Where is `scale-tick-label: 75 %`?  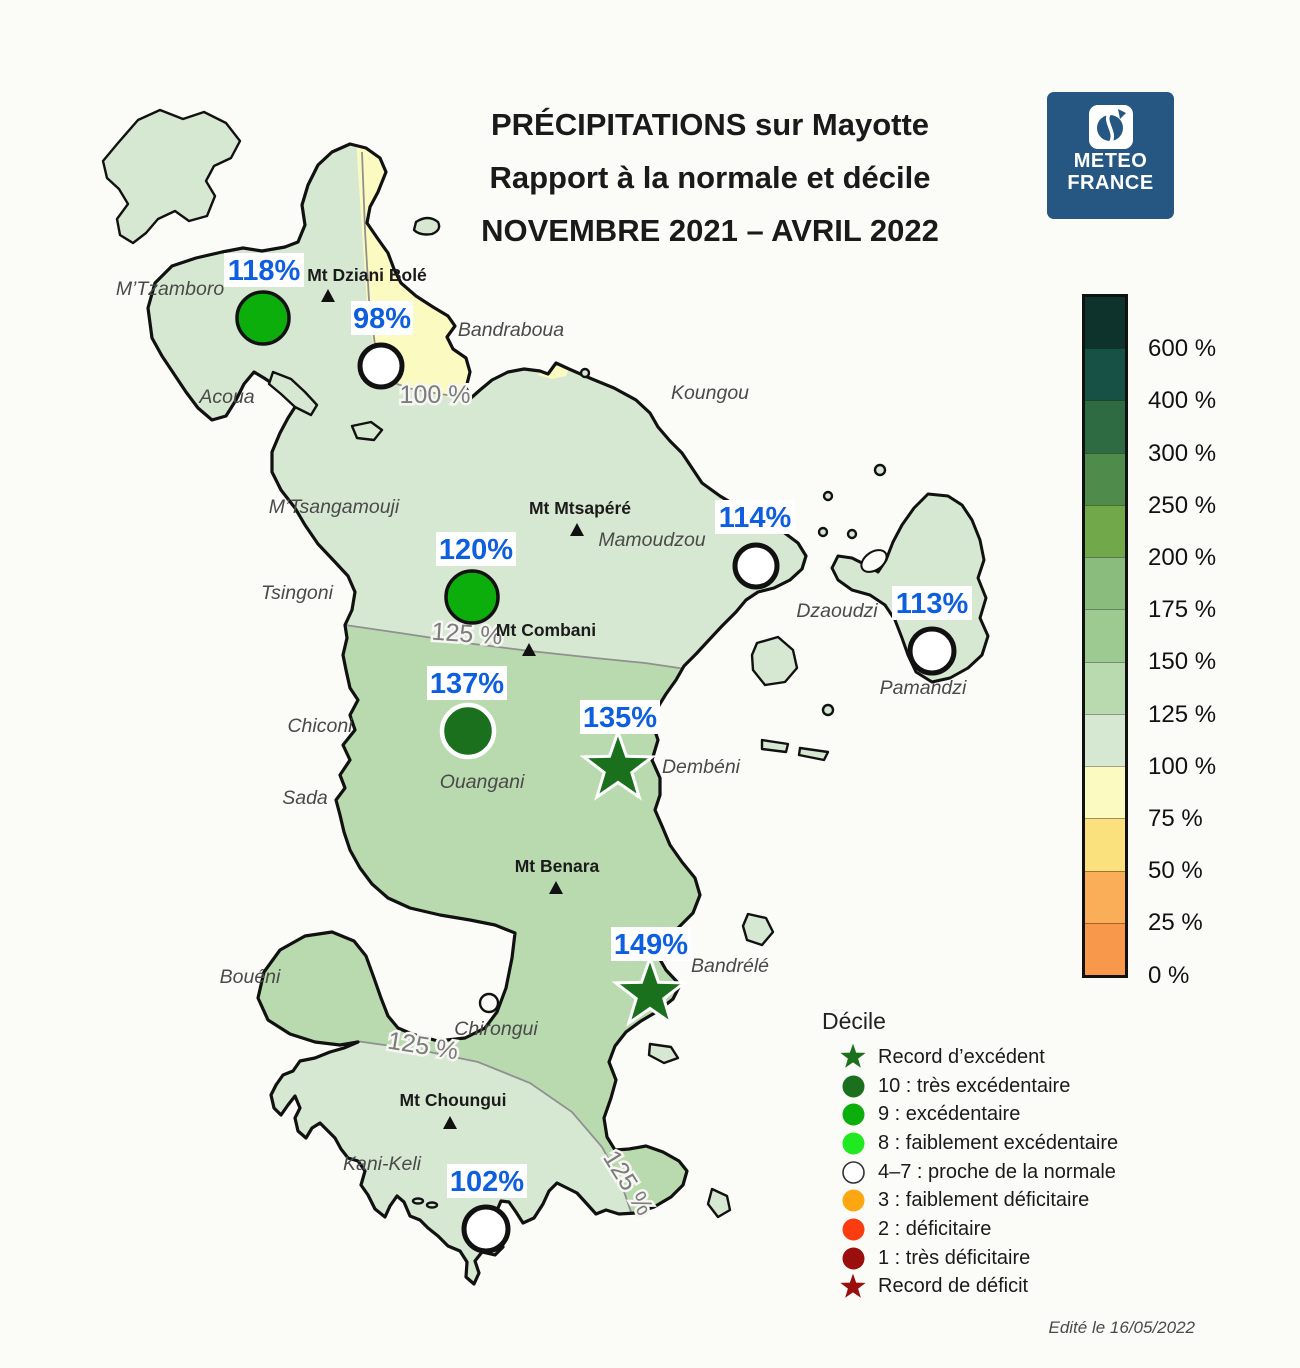 scale-tick-label: 75 % is located at coordinates (1175, 818).